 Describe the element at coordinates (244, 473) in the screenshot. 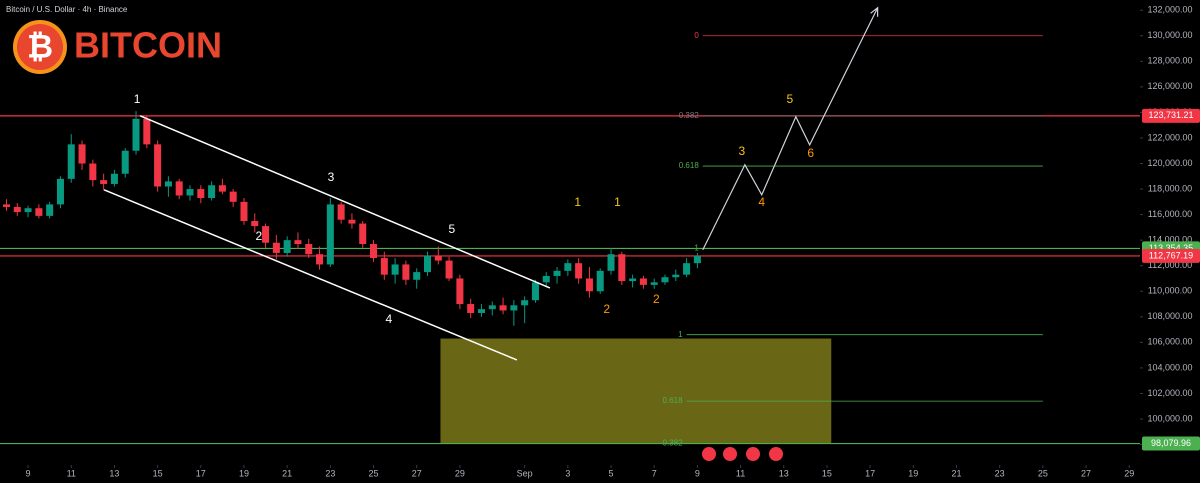

I see `x-tick-label: 19` at that location.